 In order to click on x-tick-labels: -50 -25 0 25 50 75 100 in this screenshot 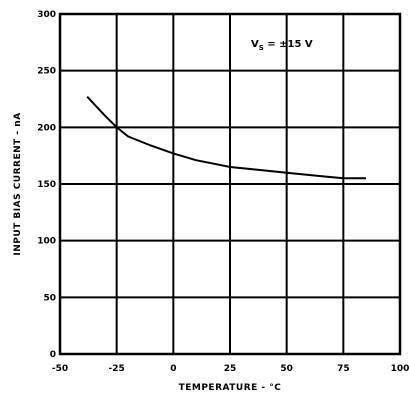, I will do `click(230, 369)`.